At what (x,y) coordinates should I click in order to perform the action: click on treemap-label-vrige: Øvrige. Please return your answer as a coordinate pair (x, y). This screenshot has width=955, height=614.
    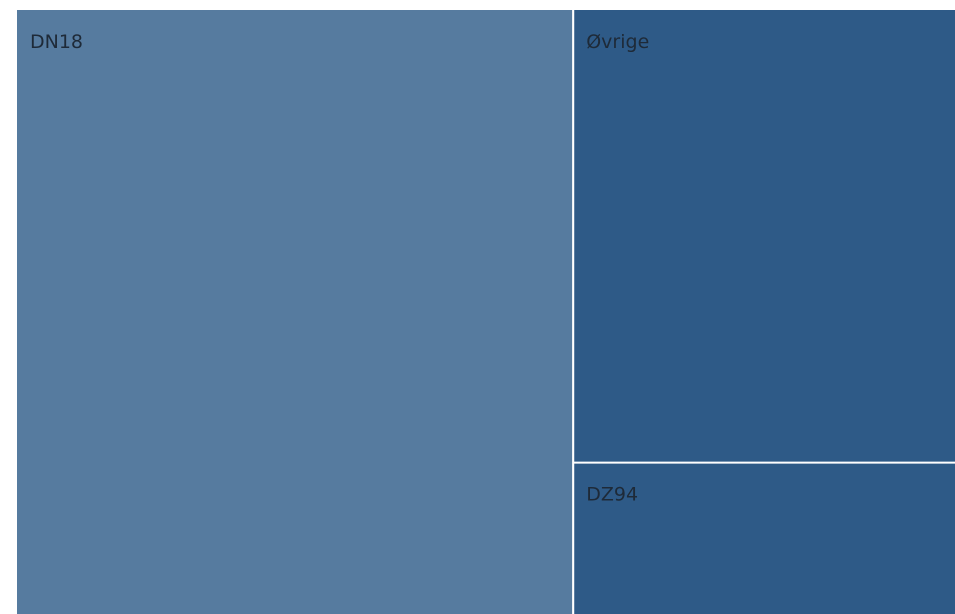
    Looking at the image, I should click on (617, 42).